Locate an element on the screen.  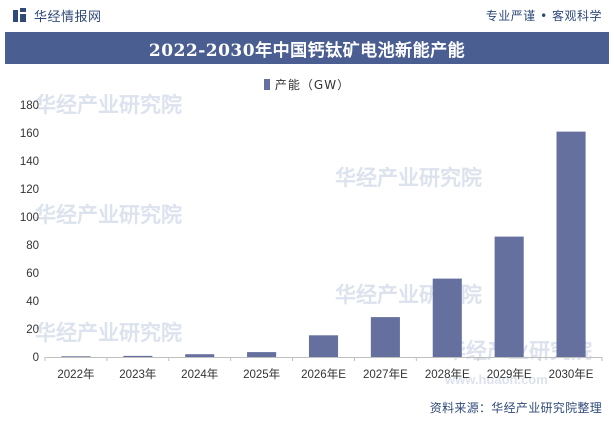
x-tick-label: 2026年E is located at coordinates (323, 374).